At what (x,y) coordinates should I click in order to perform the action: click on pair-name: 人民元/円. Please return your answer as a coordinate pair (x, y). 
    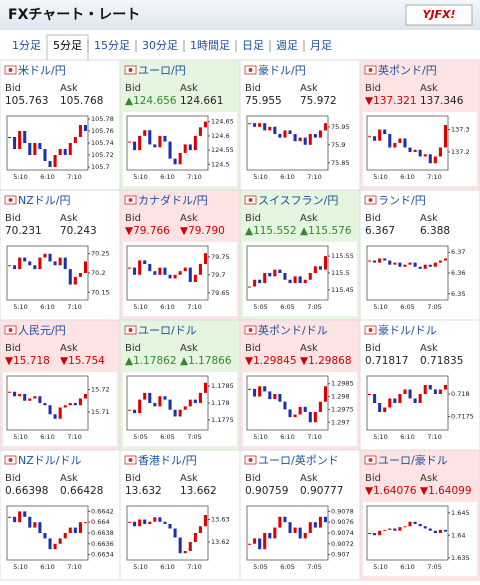
    Looking at the image, I should click on (42, 330).